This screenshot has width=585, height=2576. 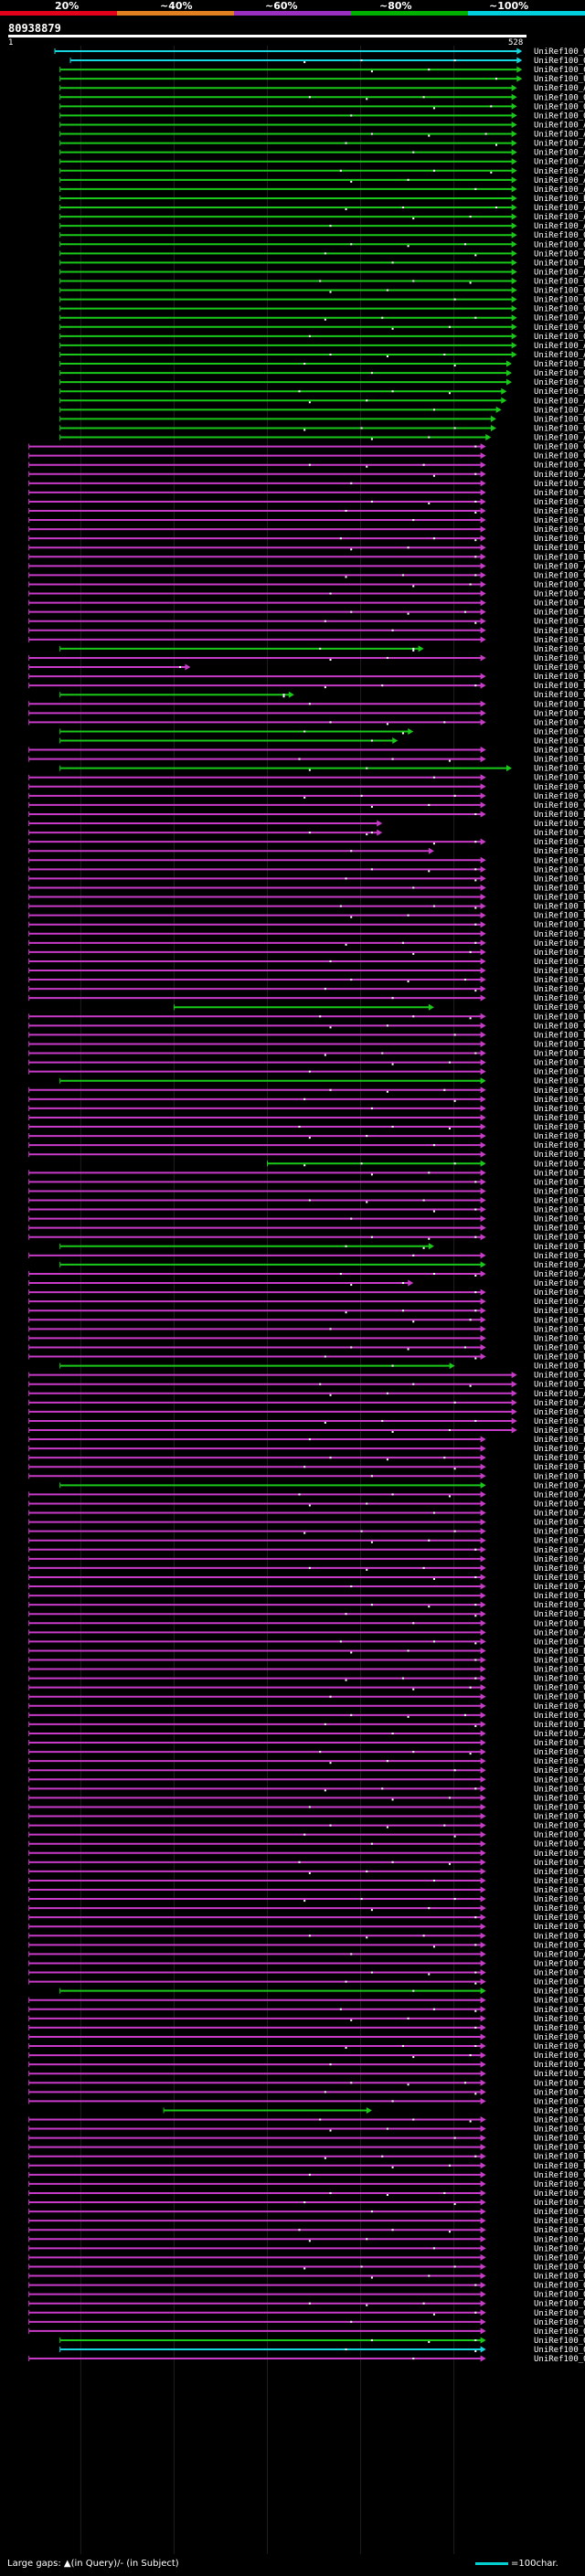 What do you see at coordinates (560, 925) in the screenshot?
I see `hit-label: UniRef100_B7TFJ6` at bounding box center [560, 925].